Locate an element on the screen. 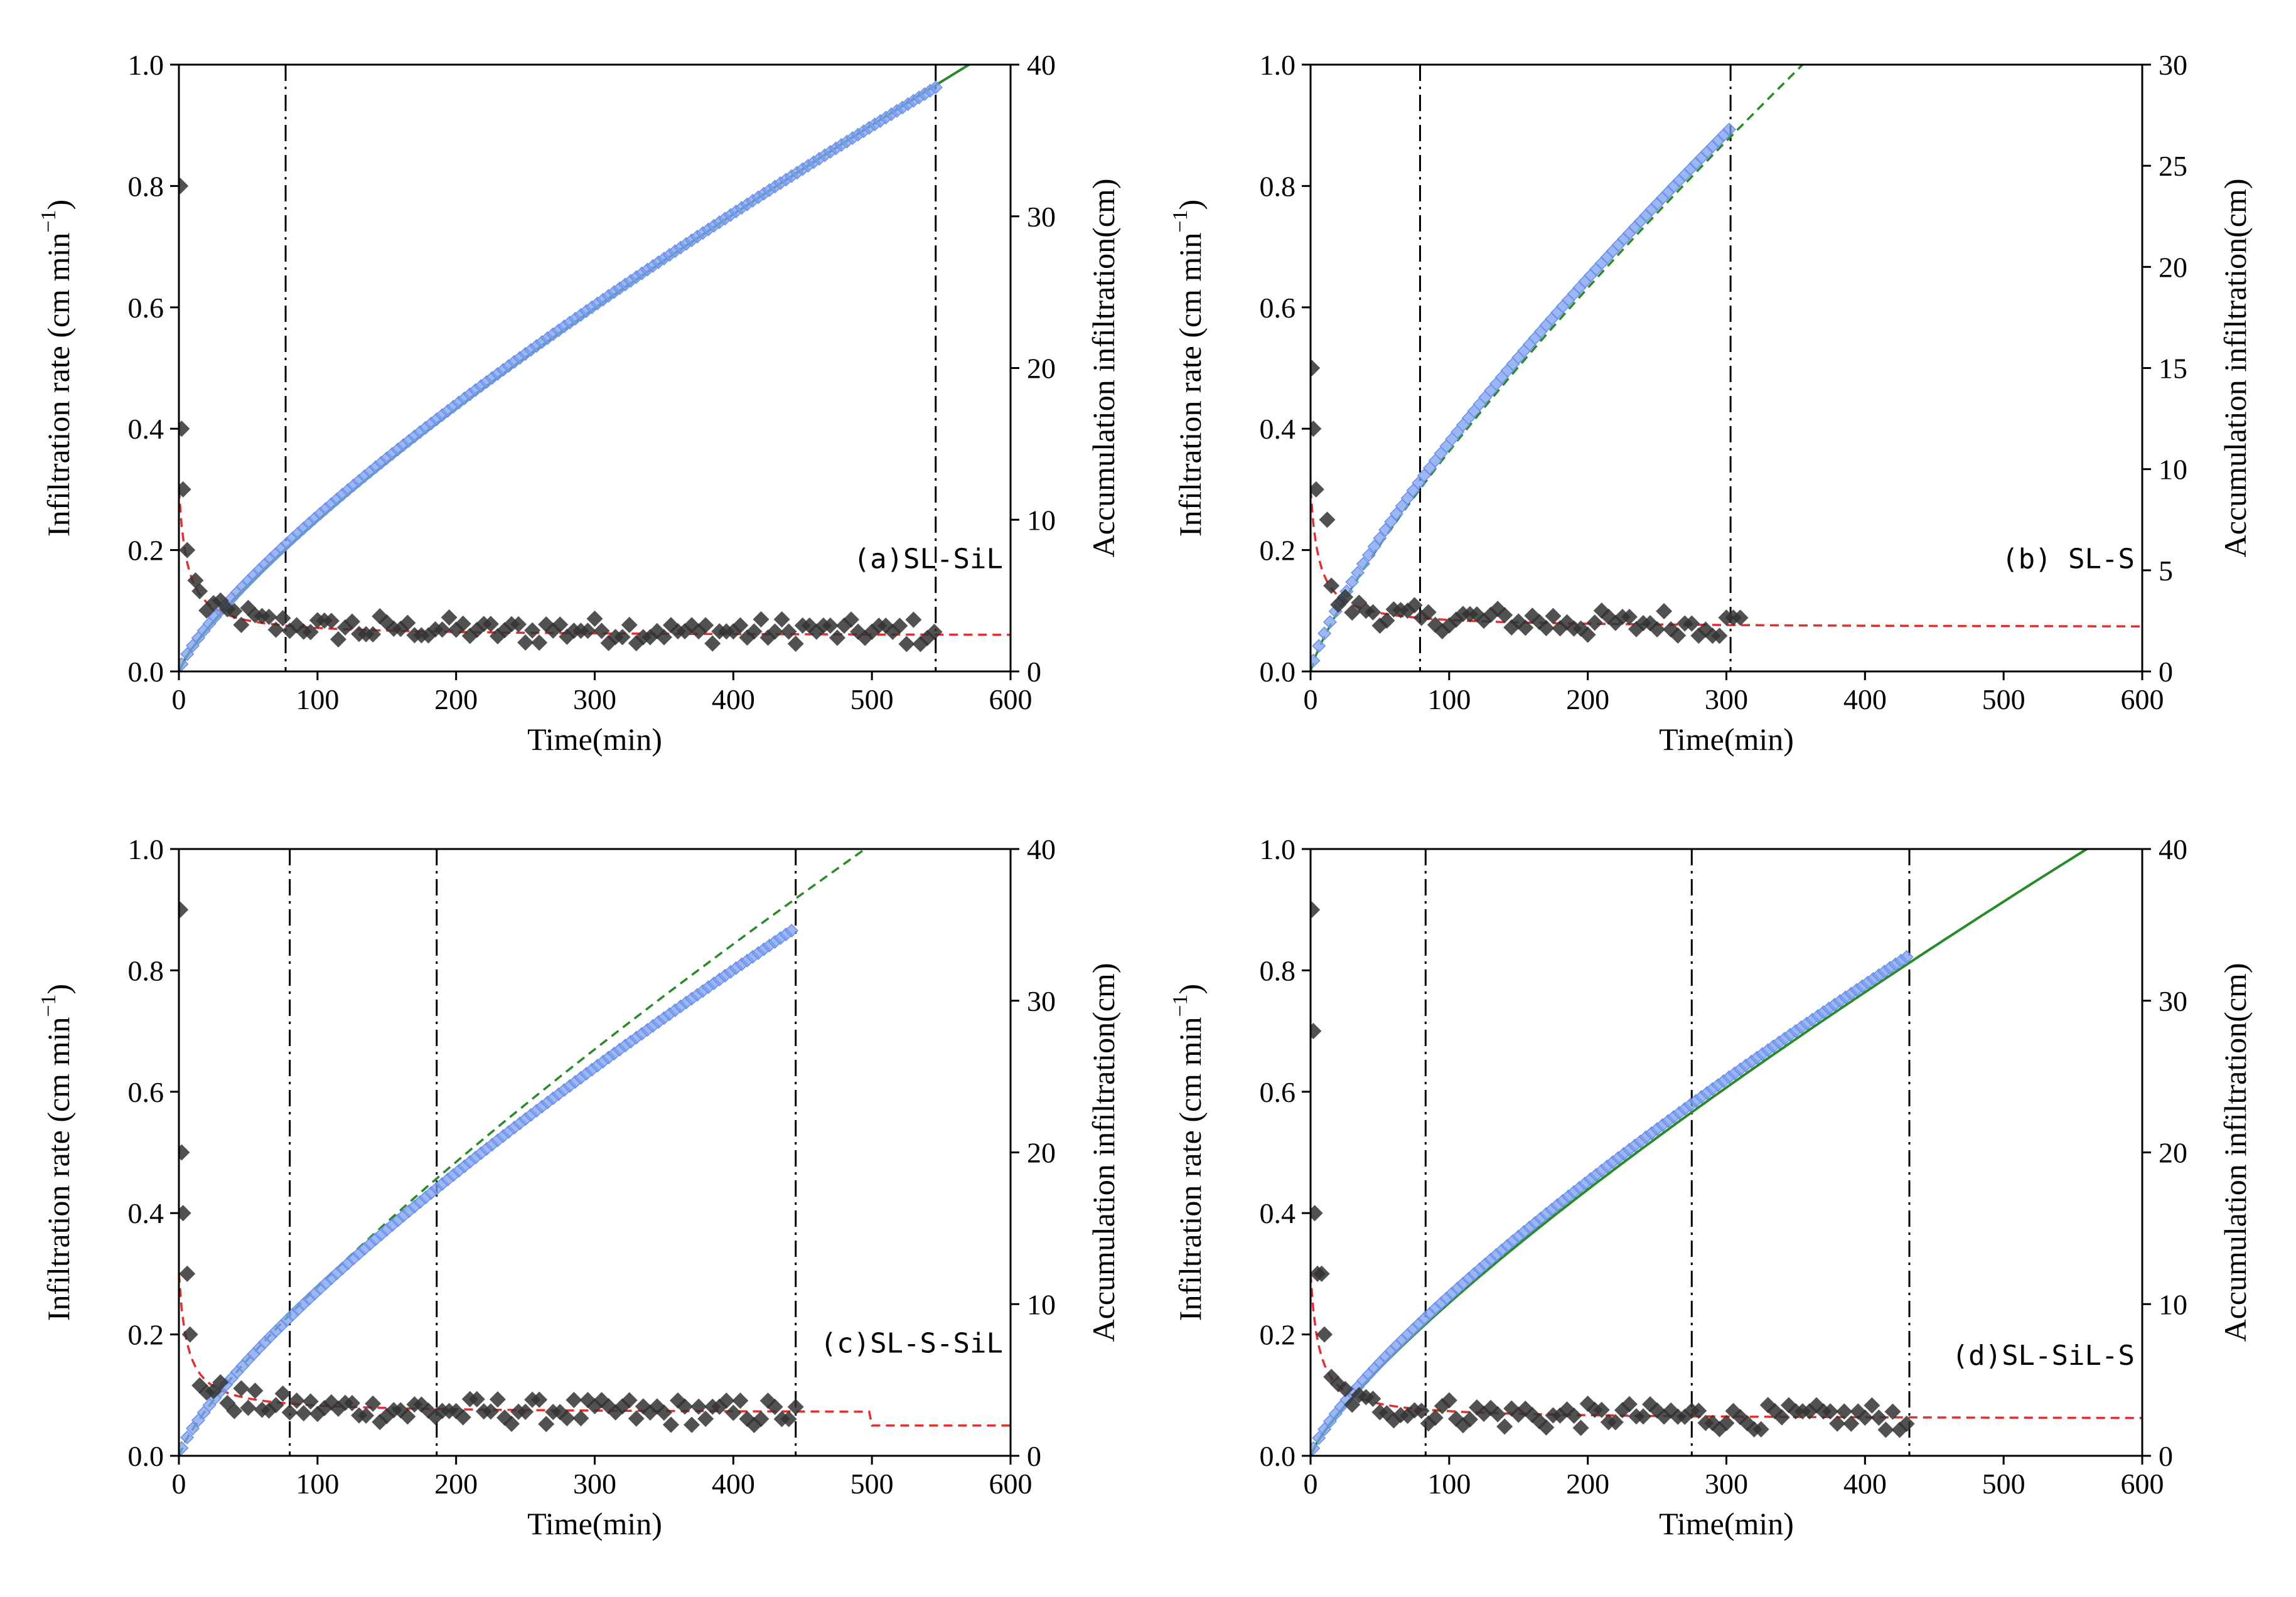 Image resolution: width=2296 pixels, height=1597 pixels. y-axis-title-superscript: −1 is located at coordinates (1180, 221).